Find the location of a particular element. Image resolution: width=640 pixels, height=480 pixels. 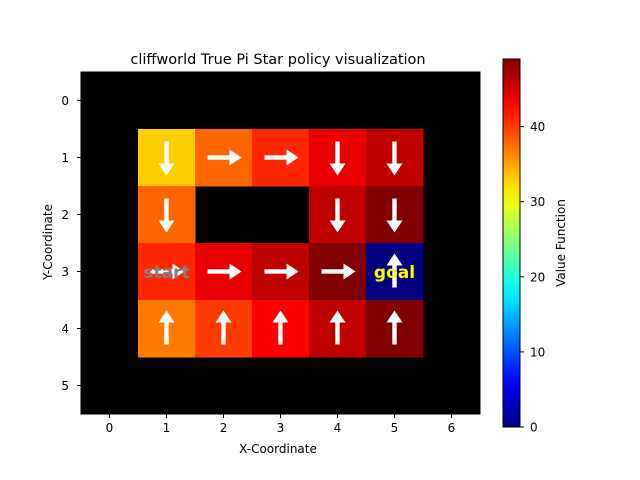

x-tick-label: 3 is located at coordinates (281, 428).